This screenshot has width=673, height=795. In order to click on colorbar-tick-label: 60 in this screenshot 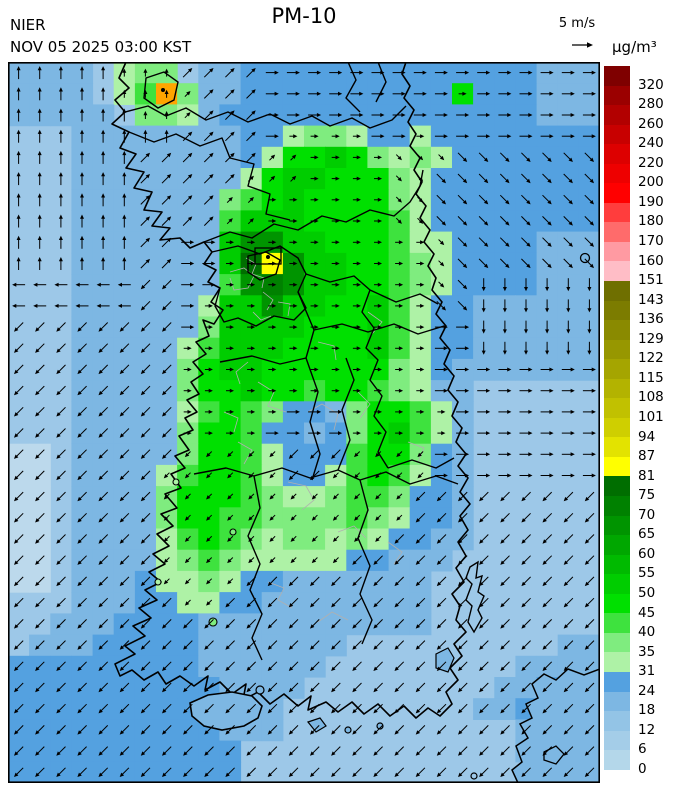, I will do `click(647, 553)`.